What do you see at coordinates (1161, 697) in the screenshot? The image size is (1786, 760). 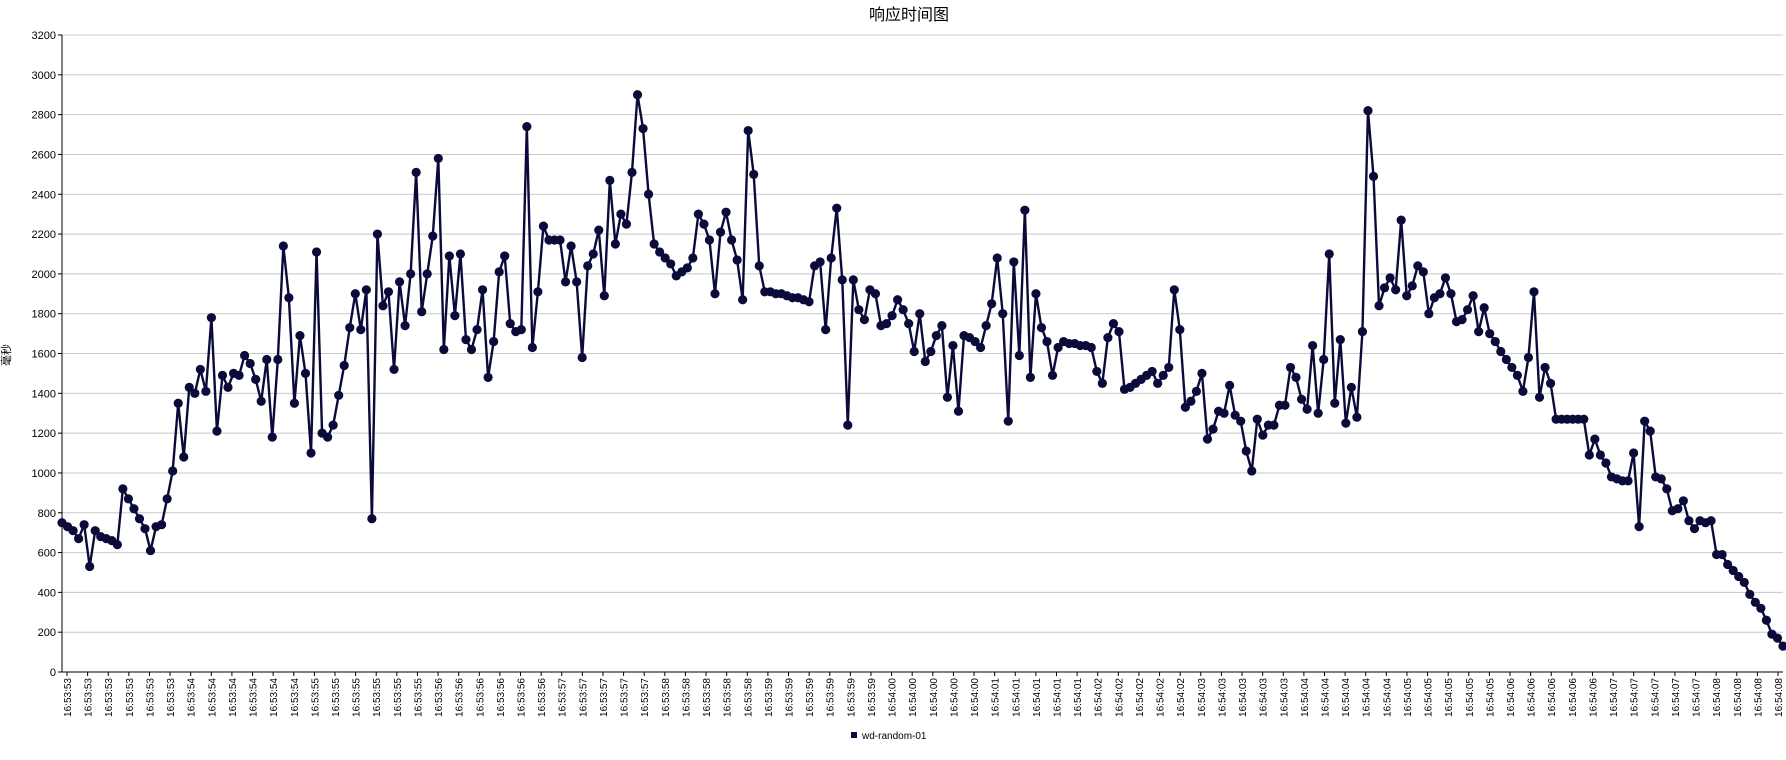 I see `x-tick-label: 16:54:02` at bounding box center [1161, 697].